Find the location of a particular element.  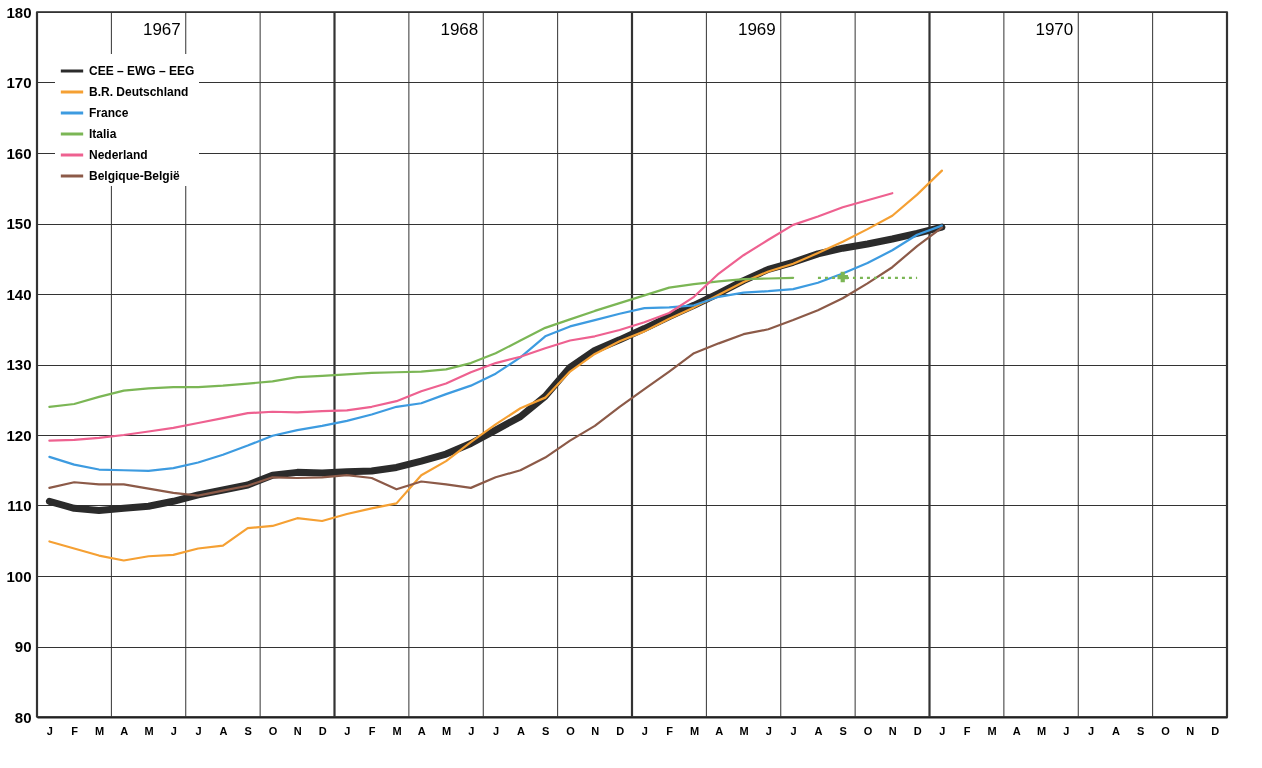

y-tick-label: 100 is located at coordinates (19, 576).